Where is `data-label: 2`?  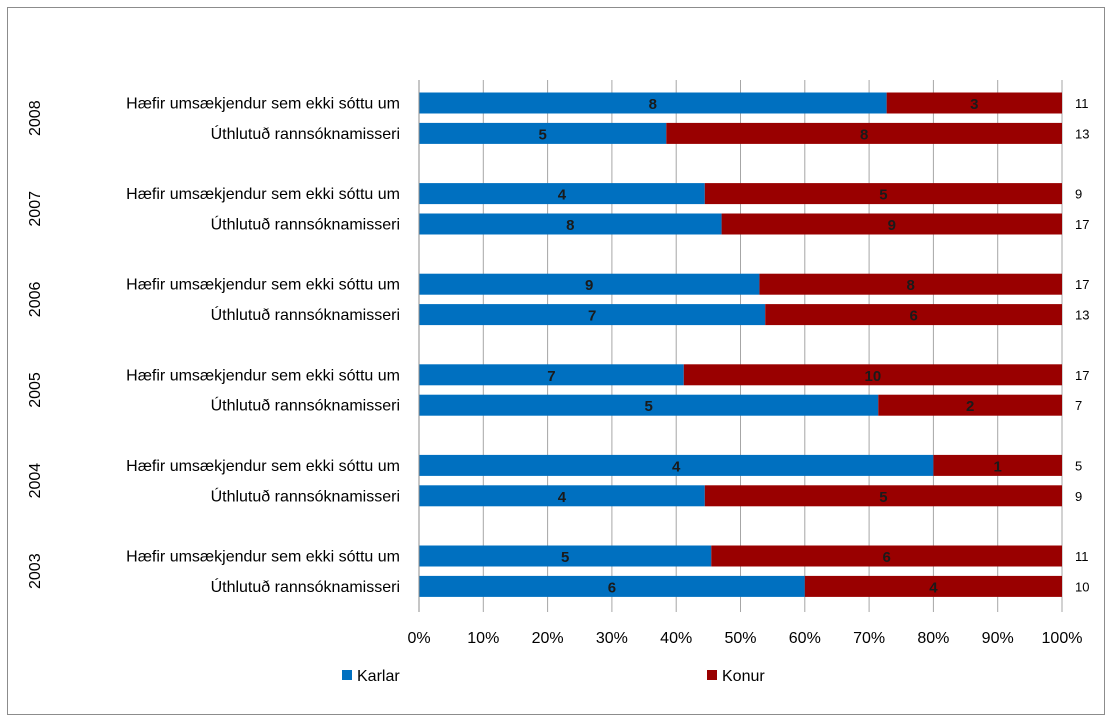
data-label: 2 is located at coordinates (970, 406).